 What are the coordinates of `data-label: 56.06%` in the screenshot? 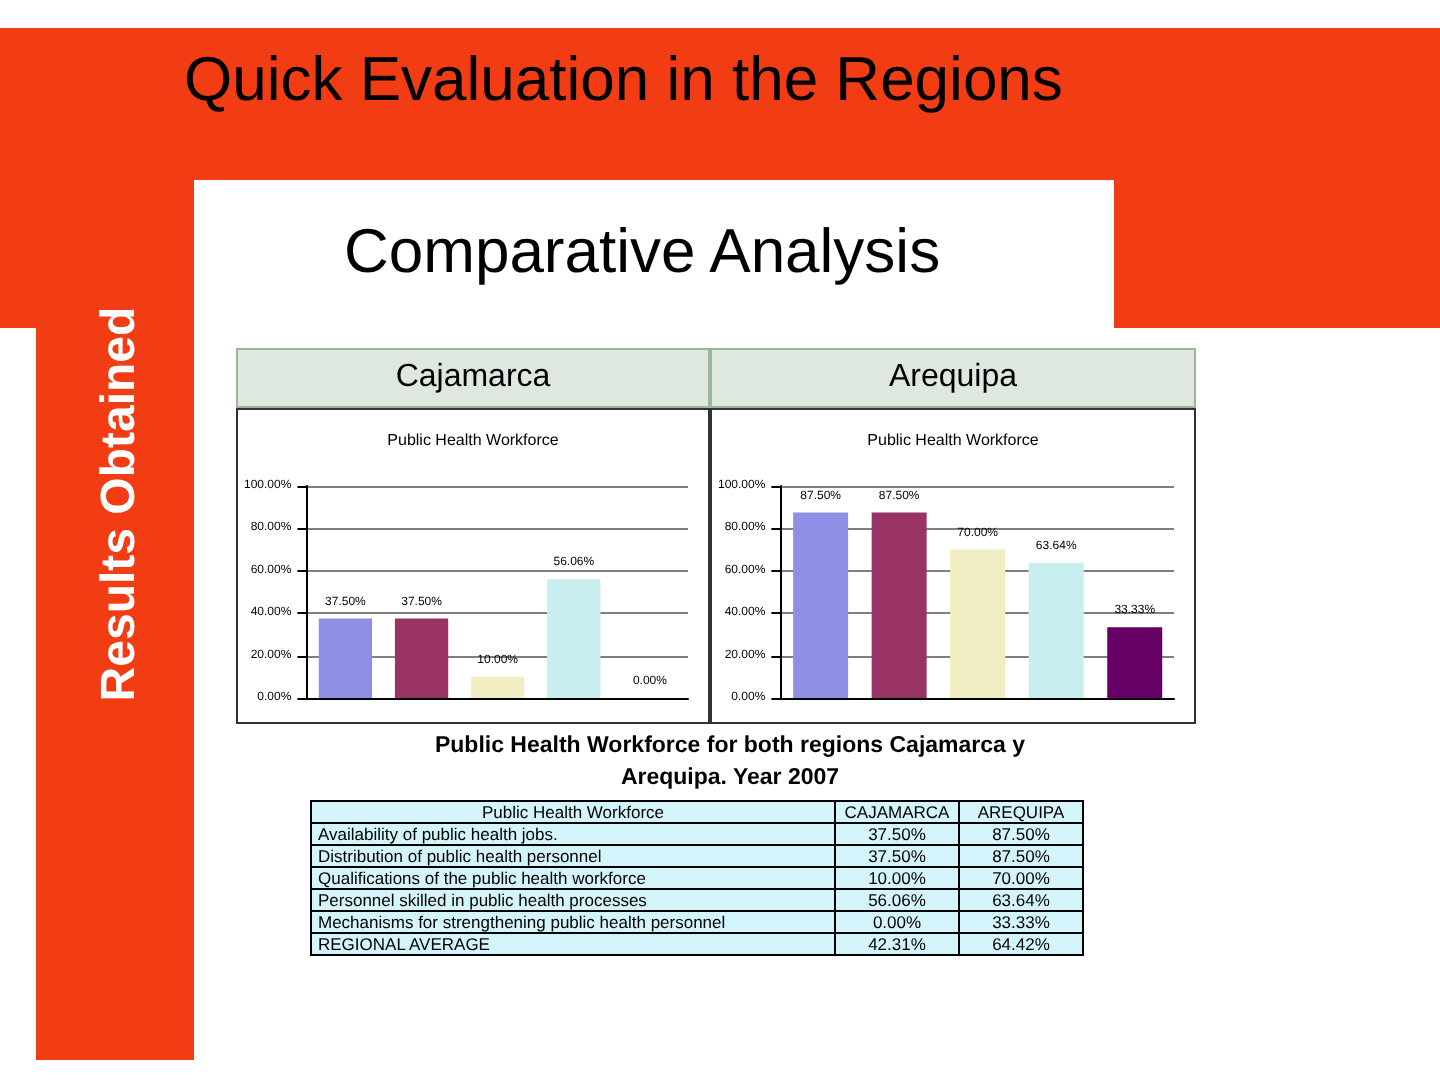 It's located at (897, 900).